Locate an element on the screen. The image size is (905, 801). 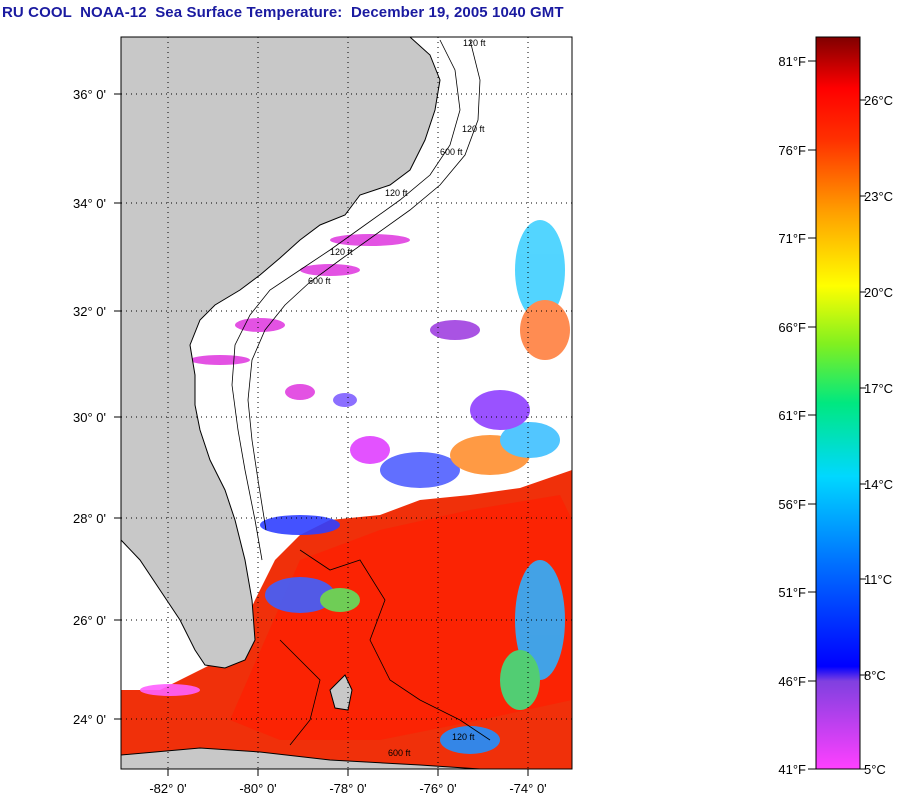
lat-ticks is located at coordinates (117, 406).